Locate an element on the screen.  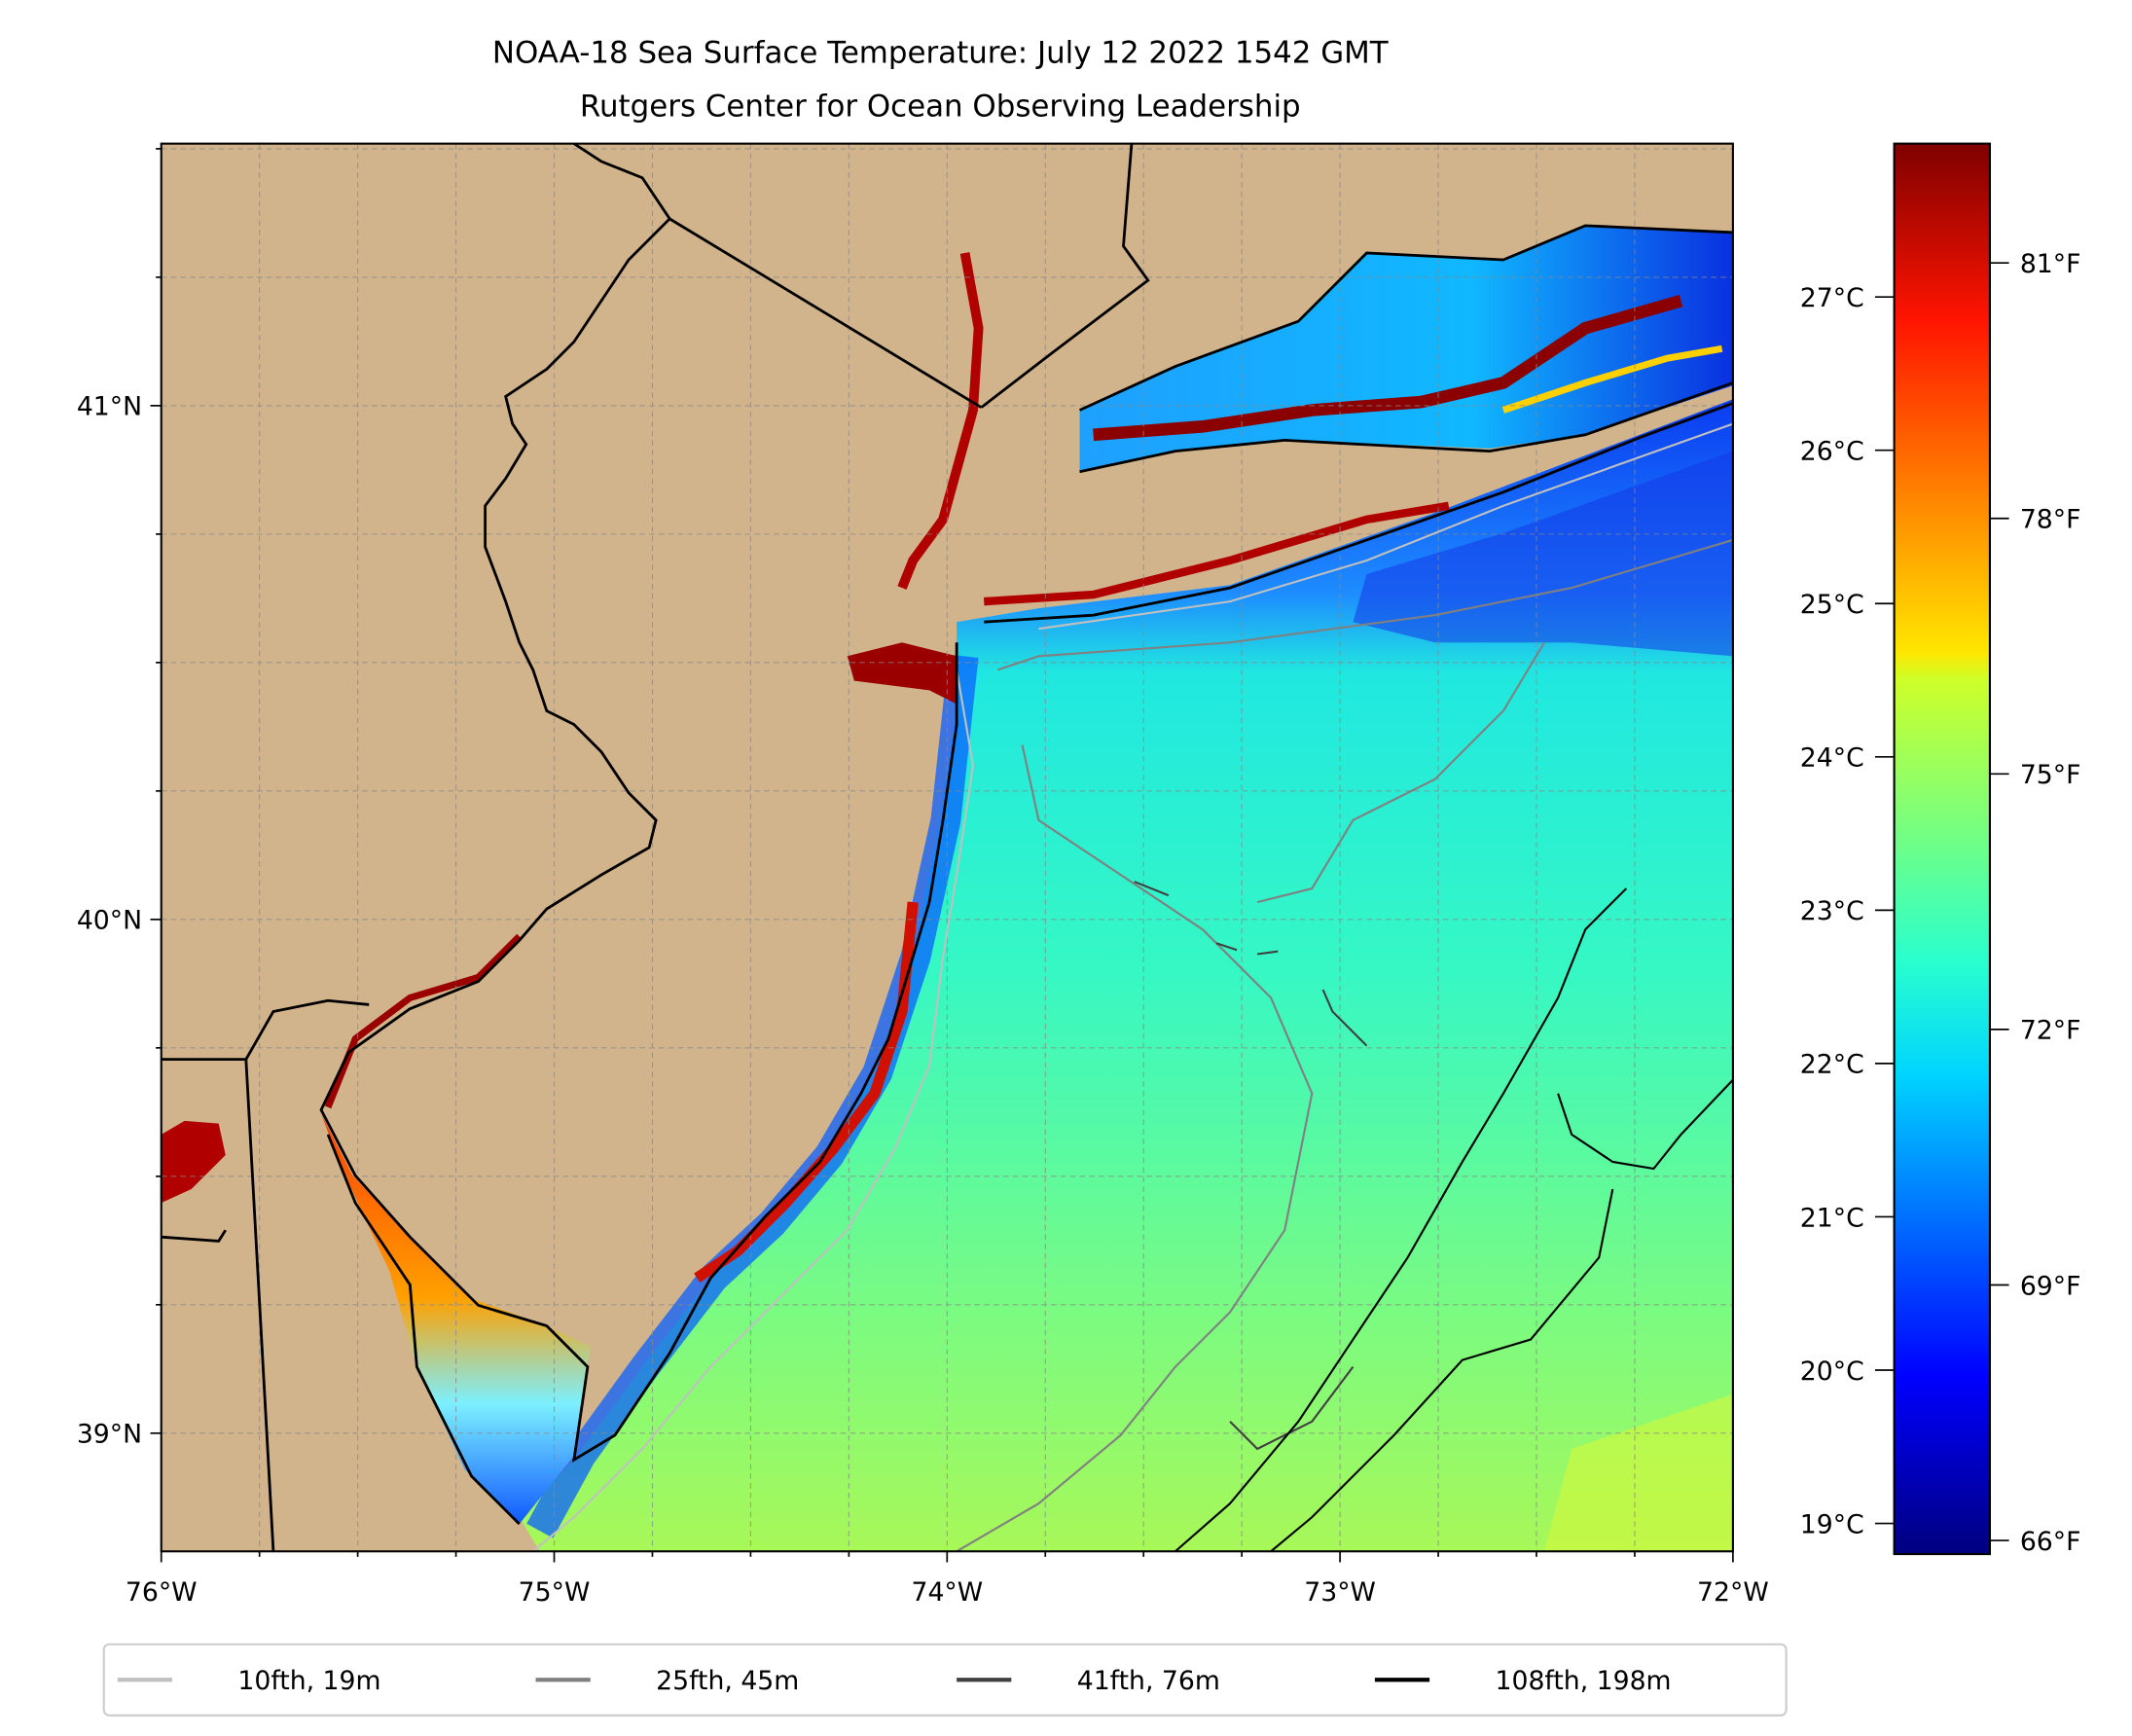
celsius-tick-label: 26°C is located at coordinates (1832, 452).